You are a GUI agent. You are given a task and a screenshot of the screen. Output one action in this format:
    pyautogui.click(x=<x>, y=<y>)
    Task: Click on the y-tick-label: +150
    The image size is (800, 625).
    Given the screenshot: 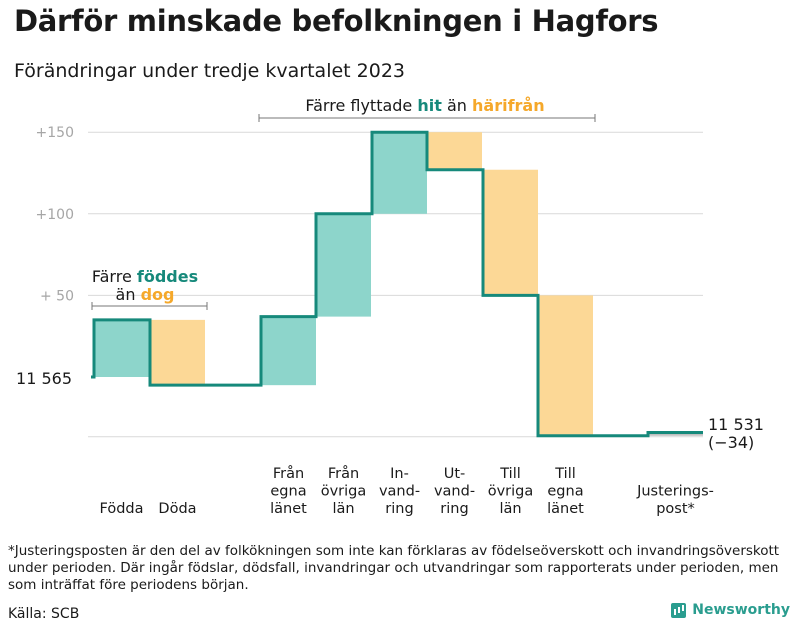 What is the action you would take?
    pyautogui.click(x=55, y=133)
    